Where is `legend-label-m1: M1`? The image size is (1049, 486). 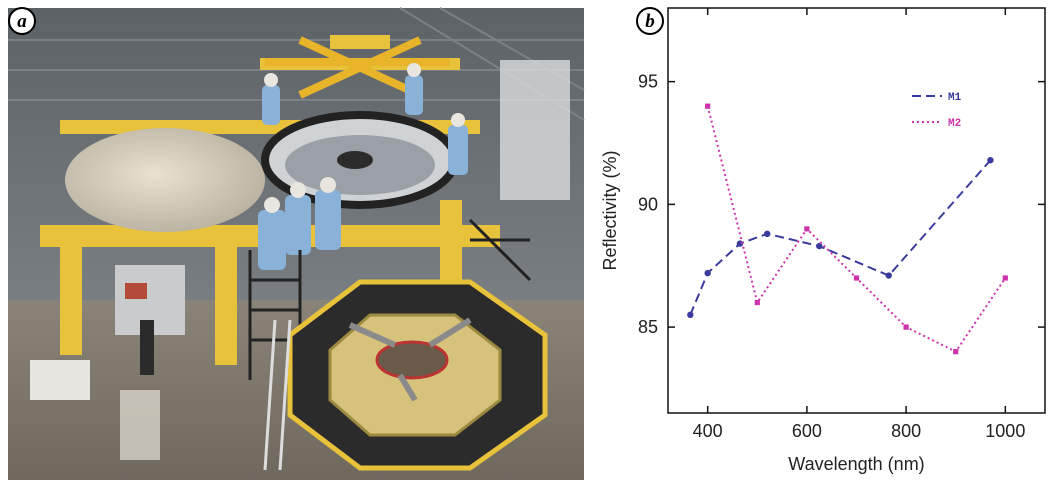
legend-label-m1: M1 is located at coordinates (955, 98).